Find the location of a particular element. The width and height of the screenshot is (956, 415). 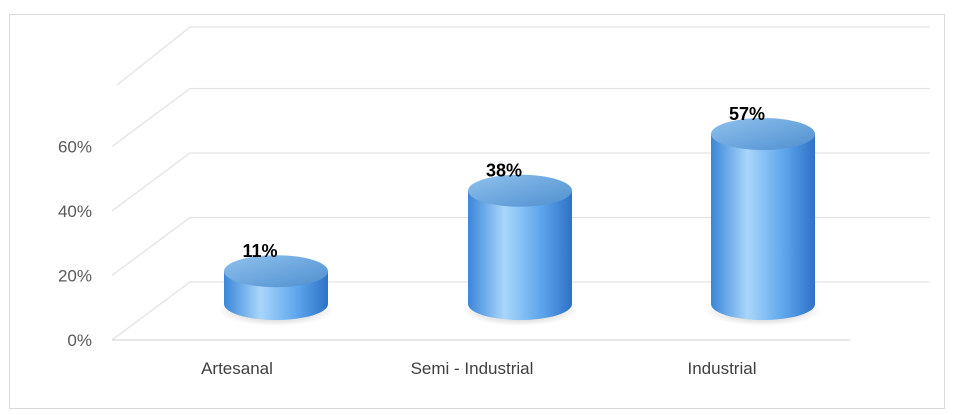

data-label: 38% is located at coordinates (504, 171).